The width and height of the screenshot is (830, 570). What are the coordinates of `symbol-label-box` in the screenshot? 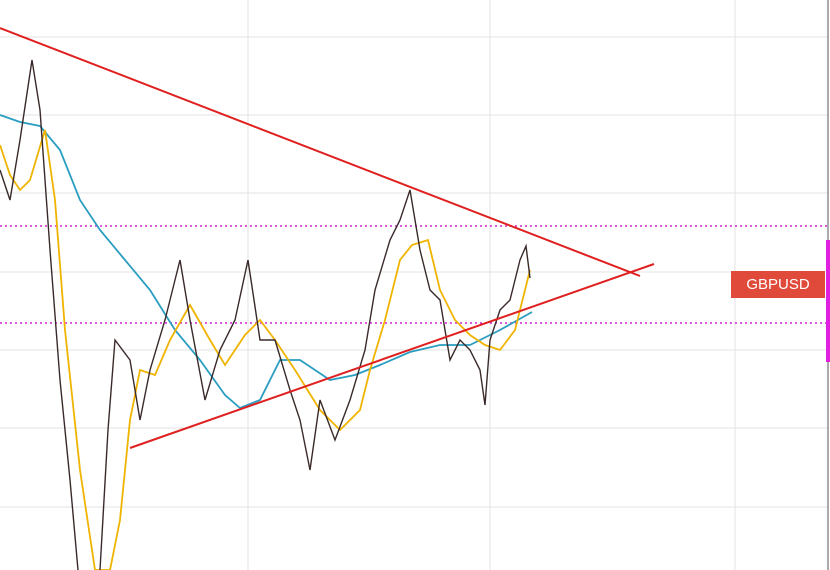 It's located at (778, 284).